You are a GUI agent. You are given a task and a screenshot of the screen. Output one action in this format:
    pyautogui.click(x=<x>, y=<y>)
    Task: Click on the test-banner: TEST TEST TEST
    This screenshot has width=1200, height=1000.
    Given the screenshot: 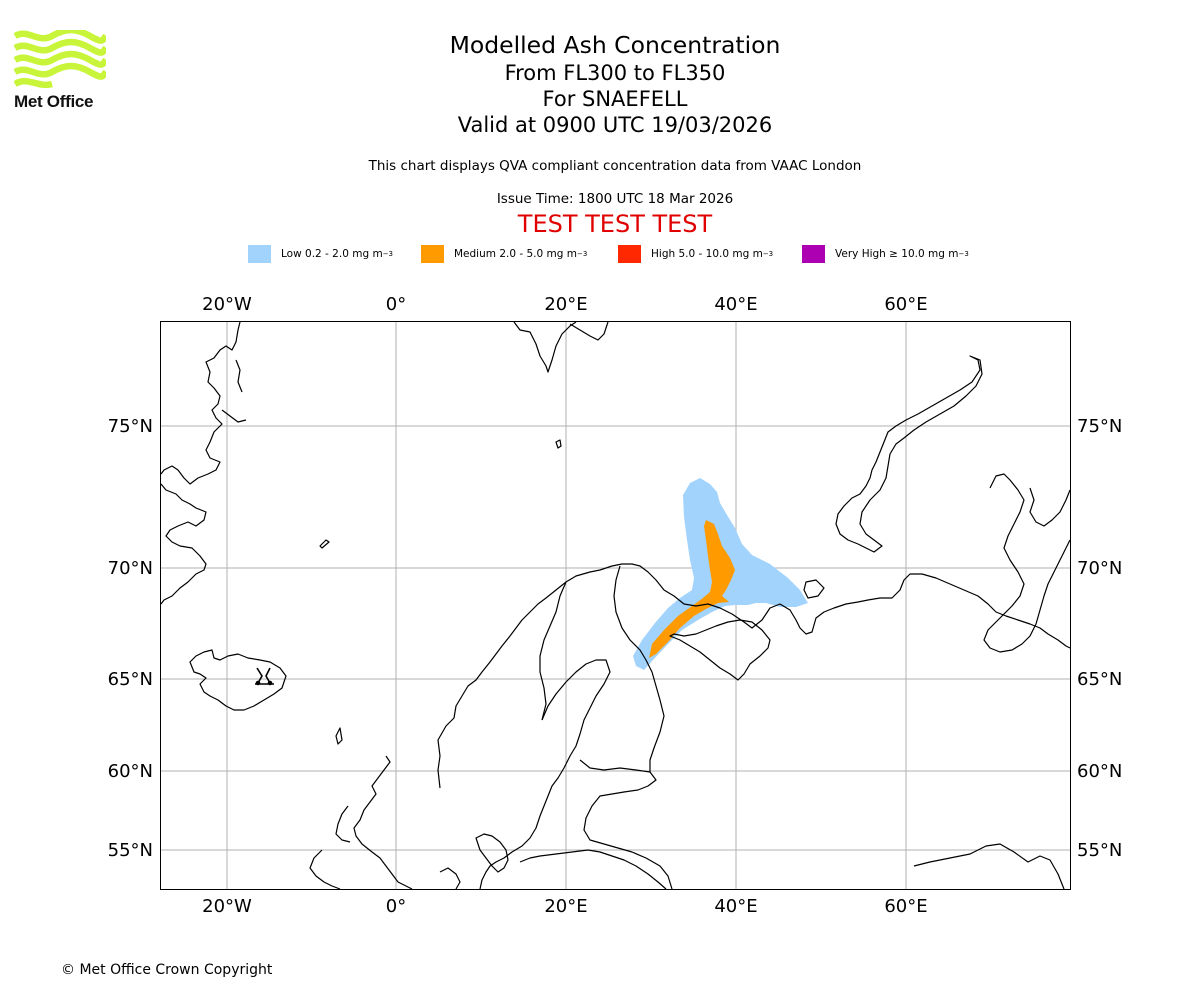 What is the action you would take?
    pyautogui.click(x=615, y=224)
    